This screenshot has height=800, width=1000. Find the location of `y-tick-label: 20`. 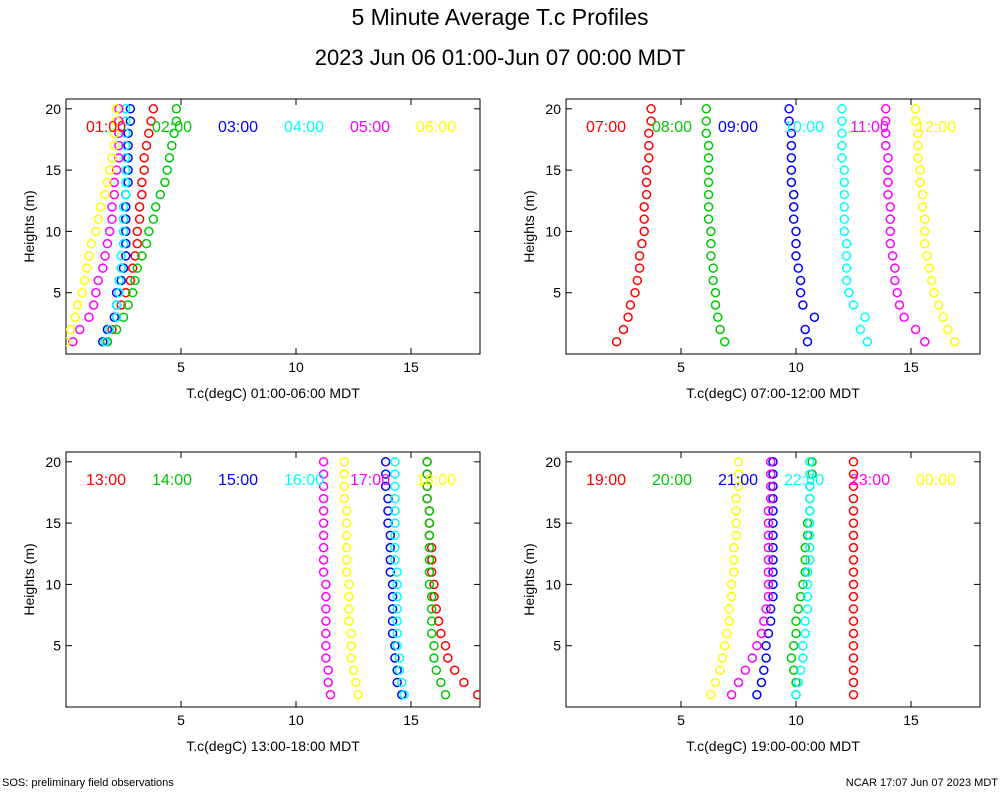

y-tick-label: 20 is located at coordinates (553, 109).